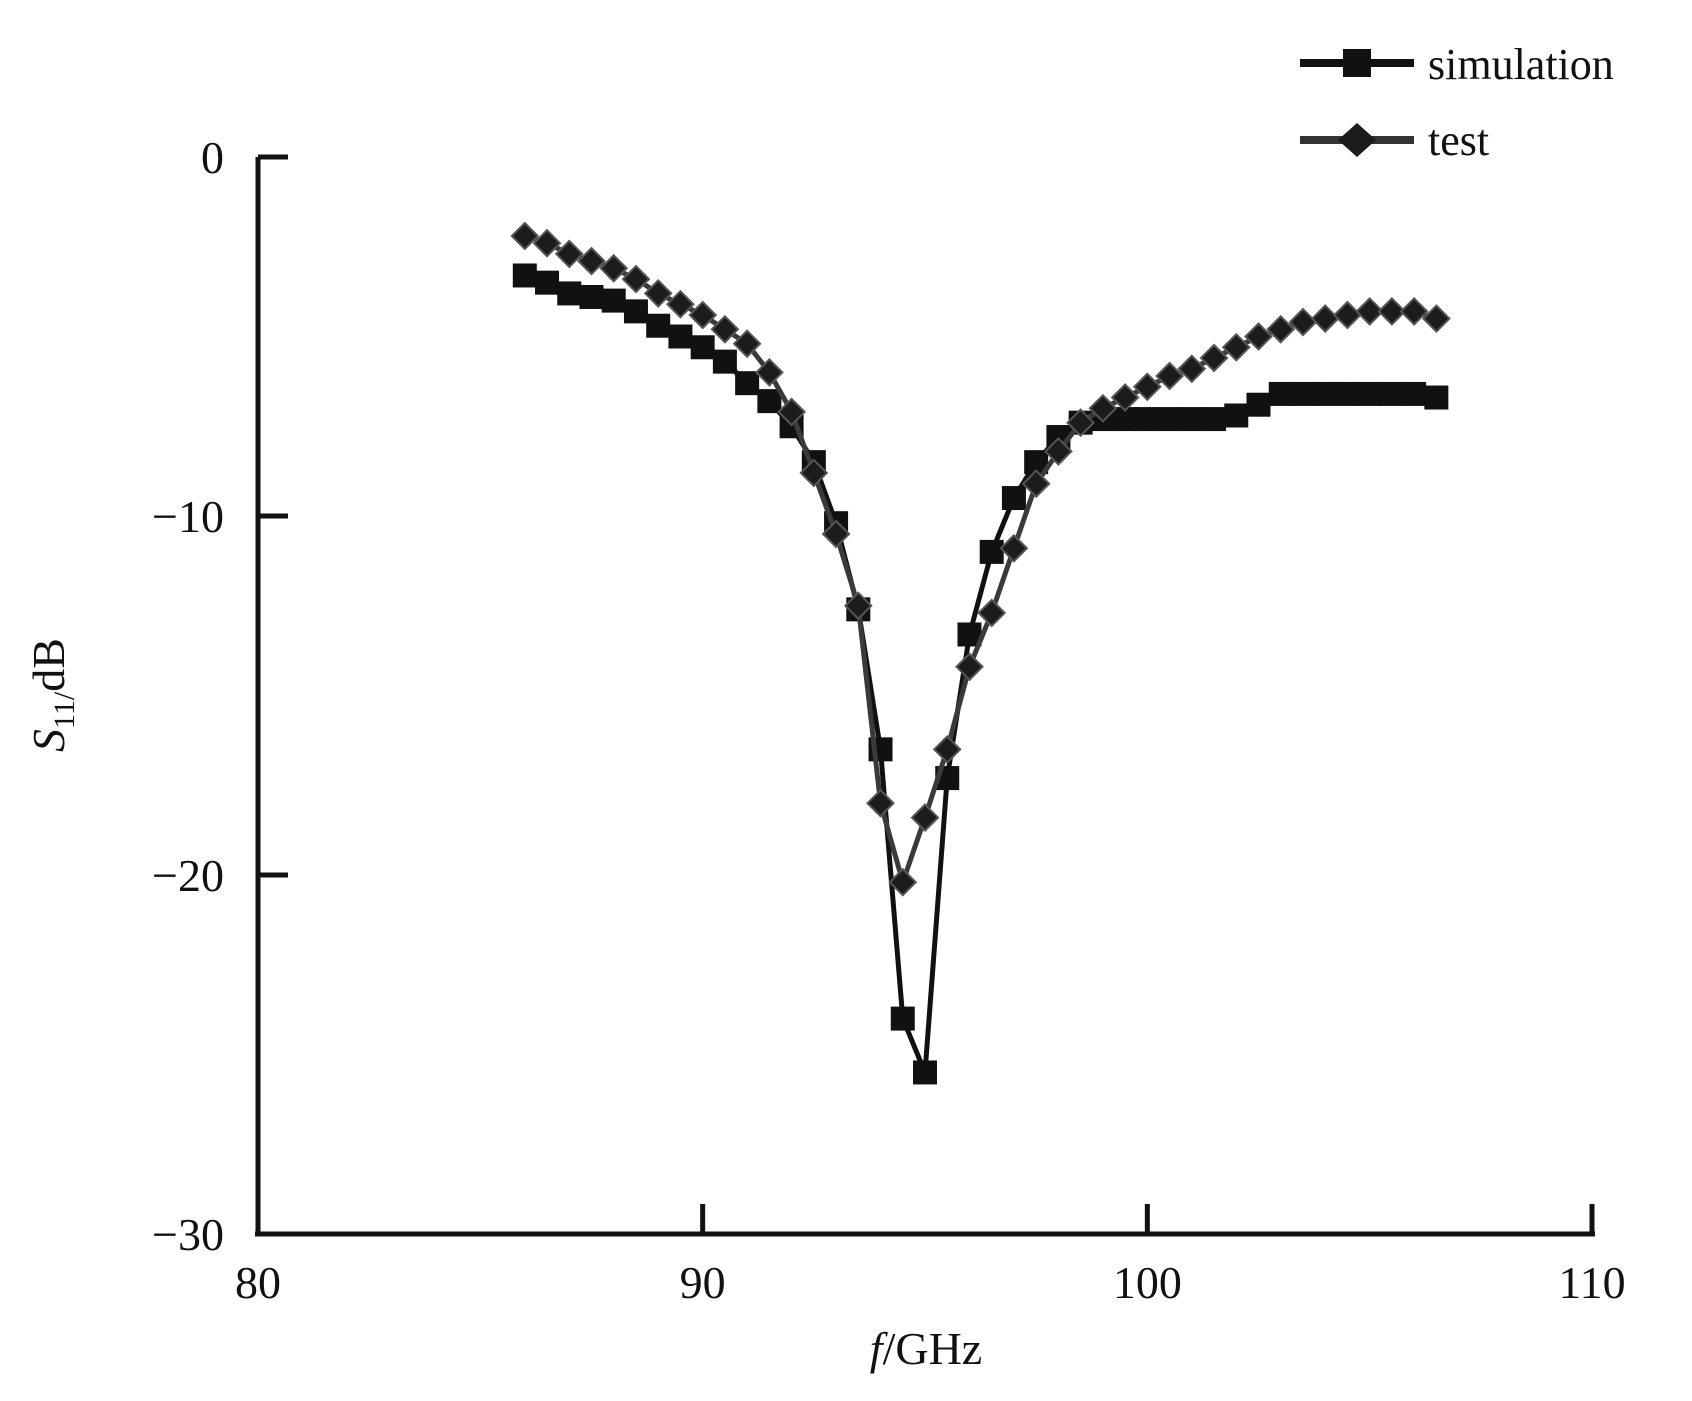 This screenshot has height=1401, width=1692. Describe the element at coordinates (1458, 140) in the screenshot. I see `legend-test-label: test` at that location.